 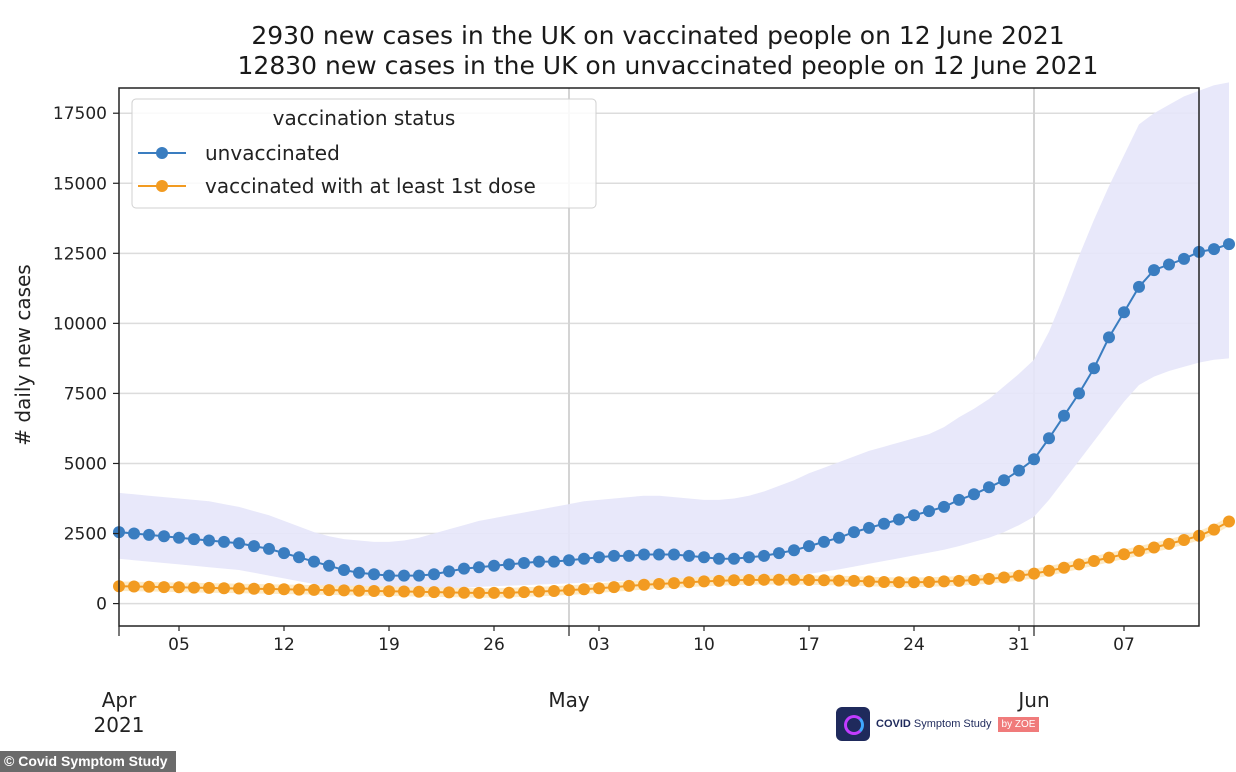 What do you see at coordinates (272, 153) in the screenshot?
I see `legend-label-unvaccinated: unvaccinated` at bounding box center [272, 153].